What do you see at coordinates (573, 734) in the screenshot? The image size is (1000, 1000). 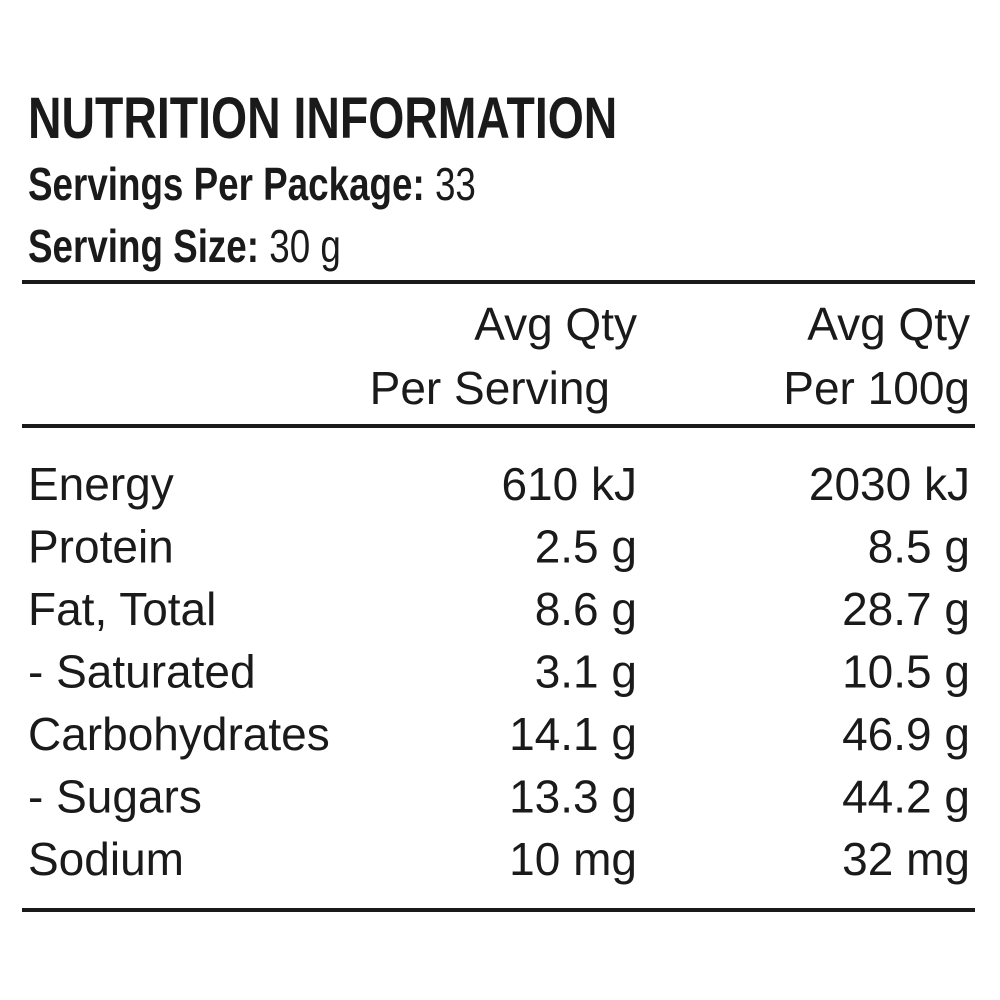 I see `per-serving: 14.1 g` at bounding box center [573, 734].